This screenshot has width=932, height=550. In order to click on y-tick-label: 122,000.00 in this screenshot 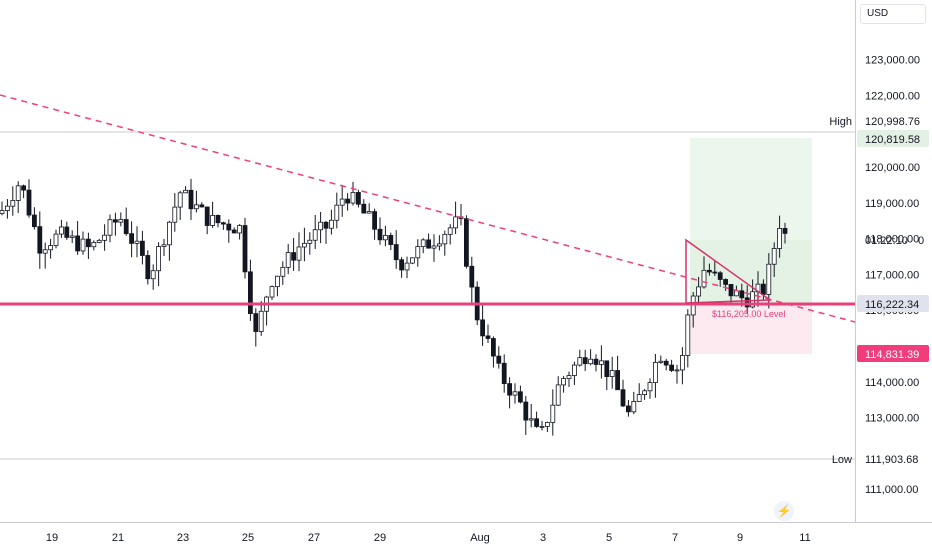, I will do `click(892, 96)`.